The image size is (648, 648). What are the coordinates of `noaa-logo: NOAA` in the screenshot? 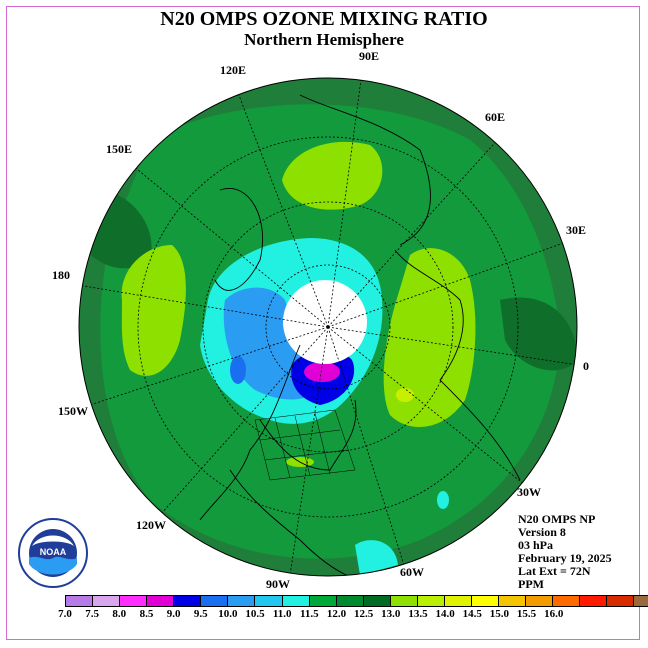 It's located at (53, 553).